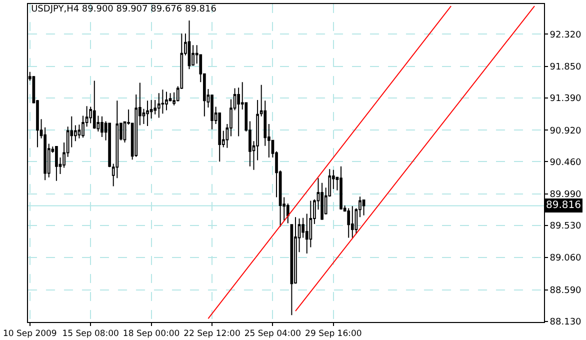  I want to click on y-tick-label: 89.060, so click(566, 259).